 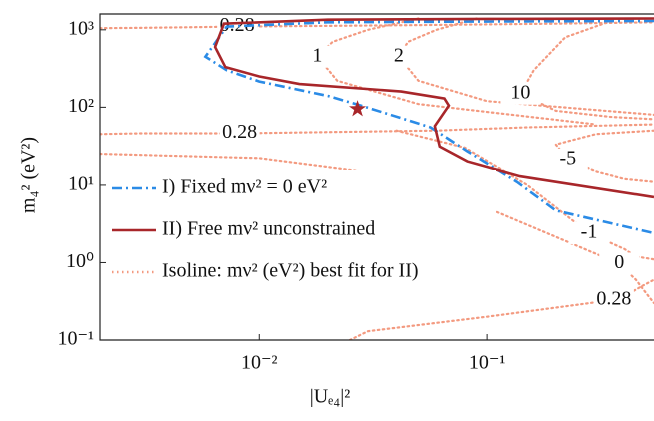 What do you see at coordinates (81, 28) in the screenshot?
I see `y-tick-label: 10³` at bounding box center [81, 28].